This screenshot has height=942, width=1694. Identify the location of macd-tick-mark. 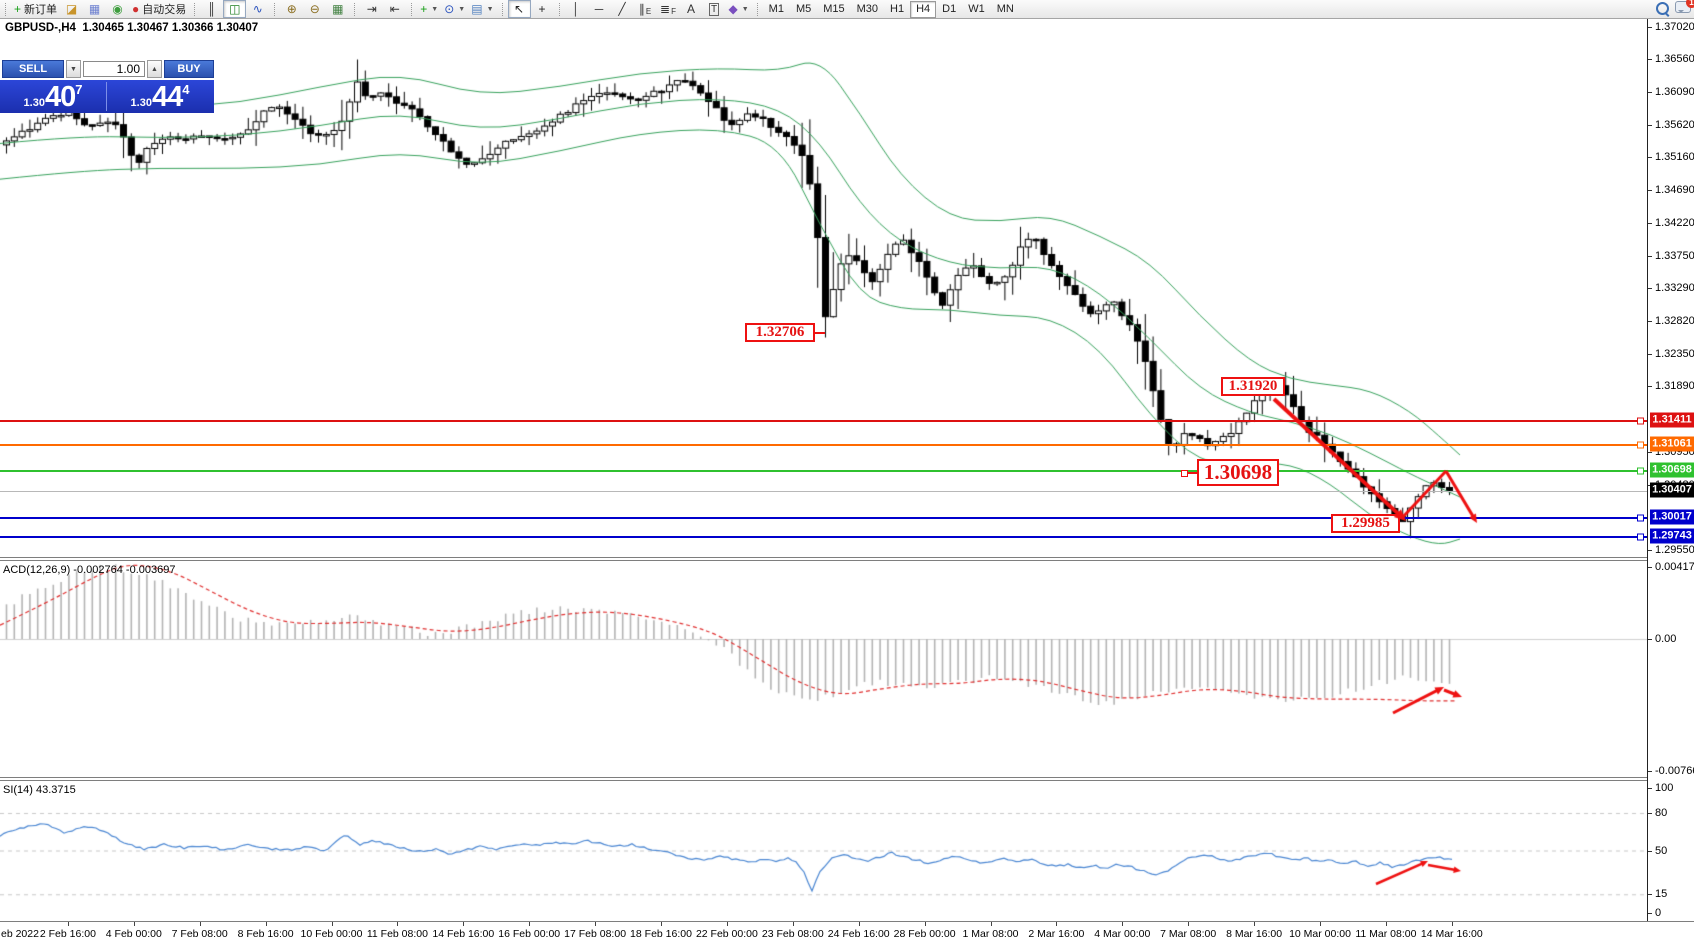
(1650, 568).